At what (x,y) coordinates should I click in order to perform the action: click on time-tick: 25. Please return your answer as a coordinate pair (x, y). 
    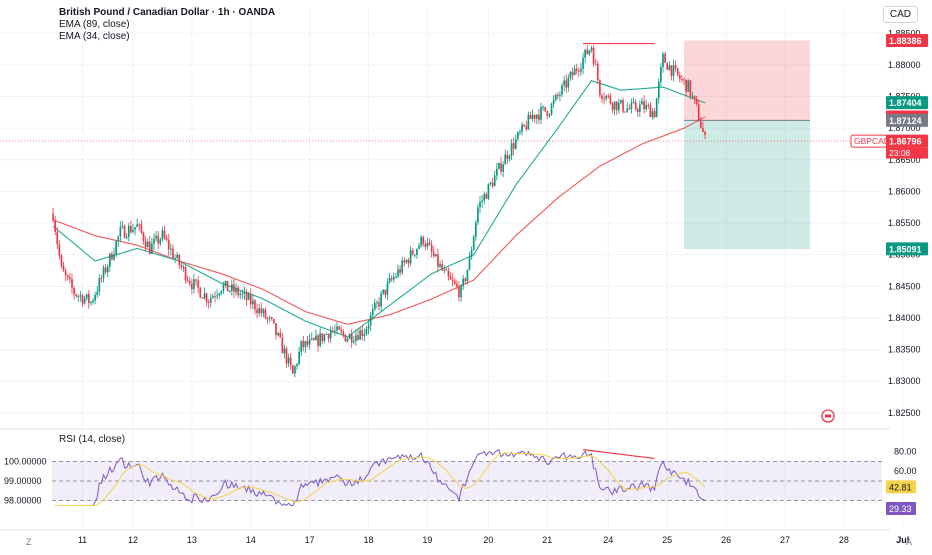
    Looking at the image, I should click on (667, 540).